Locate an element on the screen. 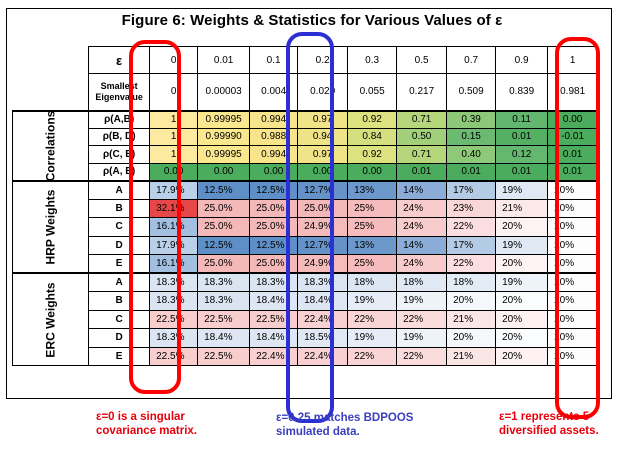  correlations-cell: 0.39 is located at coordinates (471, 119).